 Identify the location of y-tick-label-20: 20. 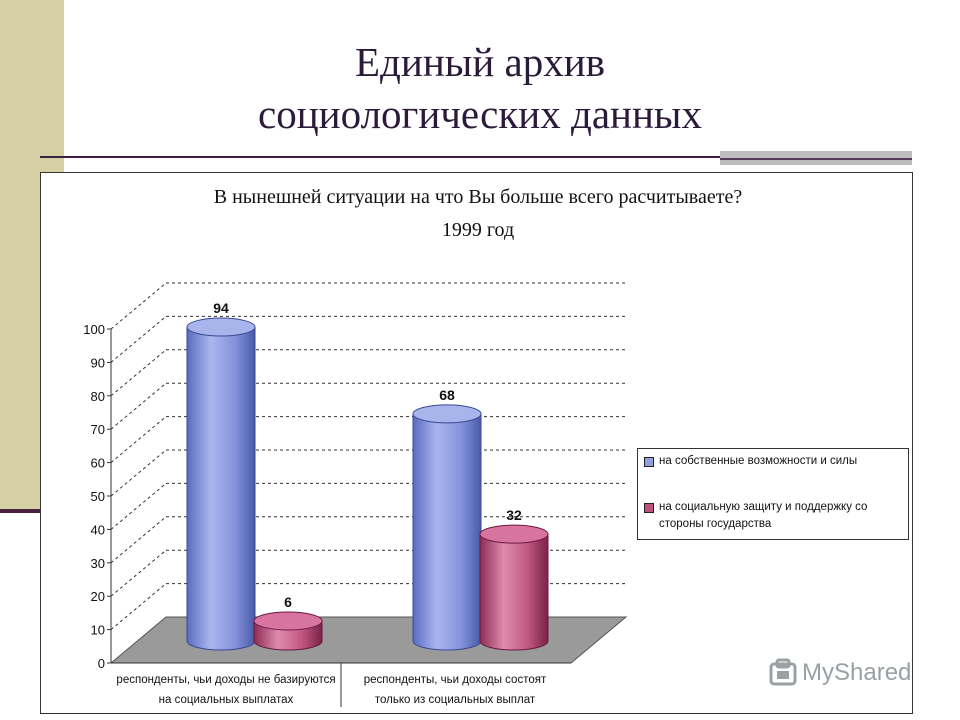
(98, 596).